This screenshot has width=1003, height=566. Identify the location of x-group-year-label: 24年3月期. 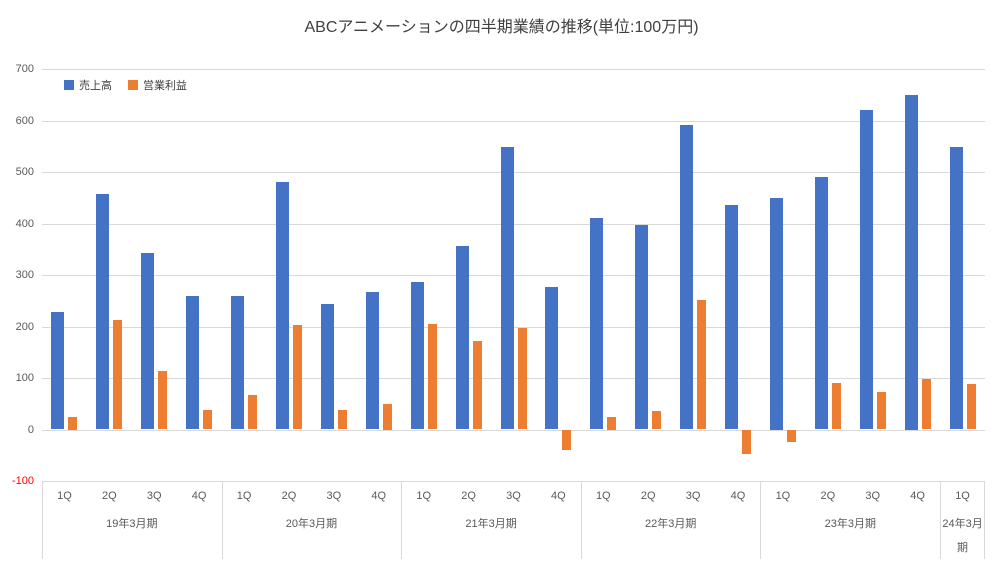
(962, 536).